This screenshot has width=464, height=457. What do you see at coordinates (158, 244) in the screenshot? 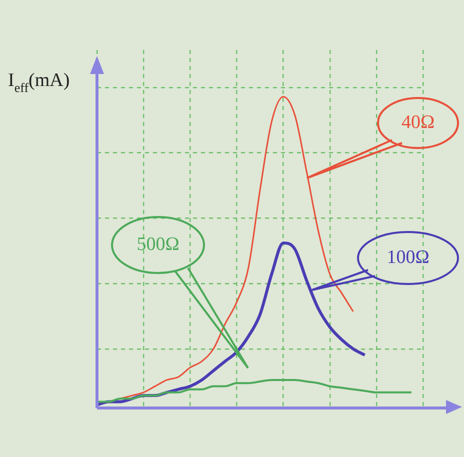
I see `text: 500Ω` at bounding box center [158, 244].